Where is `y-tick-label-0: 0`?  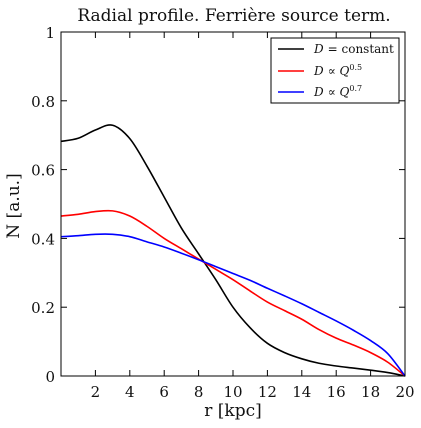 y-tick-label-0: 0 is located at coordinates (50, 377).